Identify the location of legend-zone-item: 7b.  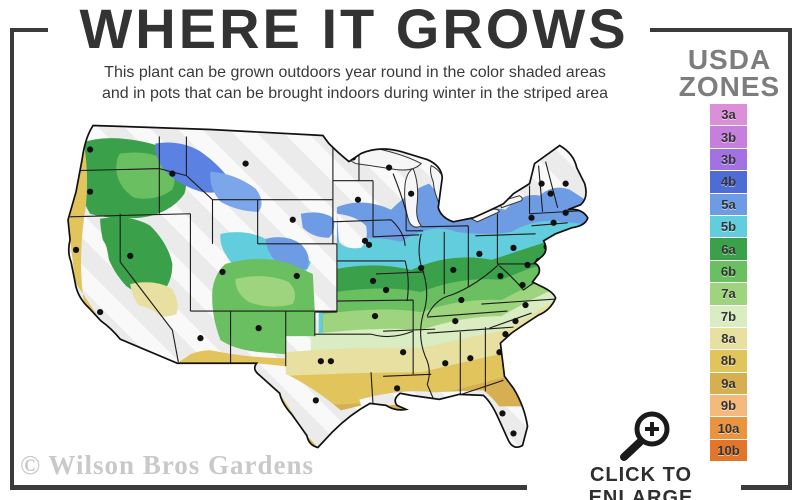
(728, 316).